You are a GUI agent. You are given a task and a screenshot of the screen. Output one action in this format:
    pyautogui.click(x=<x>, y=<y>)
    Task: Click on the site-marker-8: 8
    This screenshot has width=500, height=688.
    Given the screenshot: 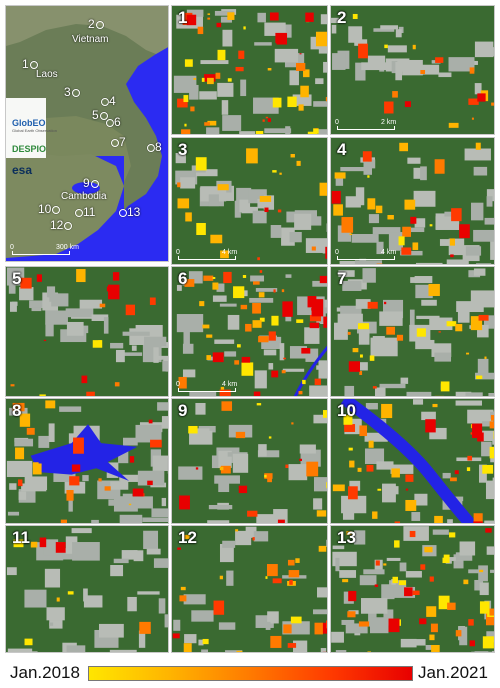 What is the action you would take?
    pyautogui.click(x=154, y=147)
    